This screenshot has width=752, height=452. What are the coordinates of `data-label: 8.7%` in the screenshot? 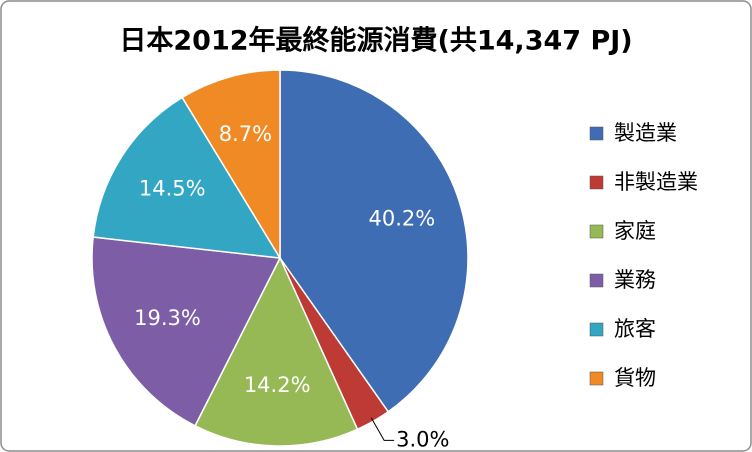 It's located at (245, 134).